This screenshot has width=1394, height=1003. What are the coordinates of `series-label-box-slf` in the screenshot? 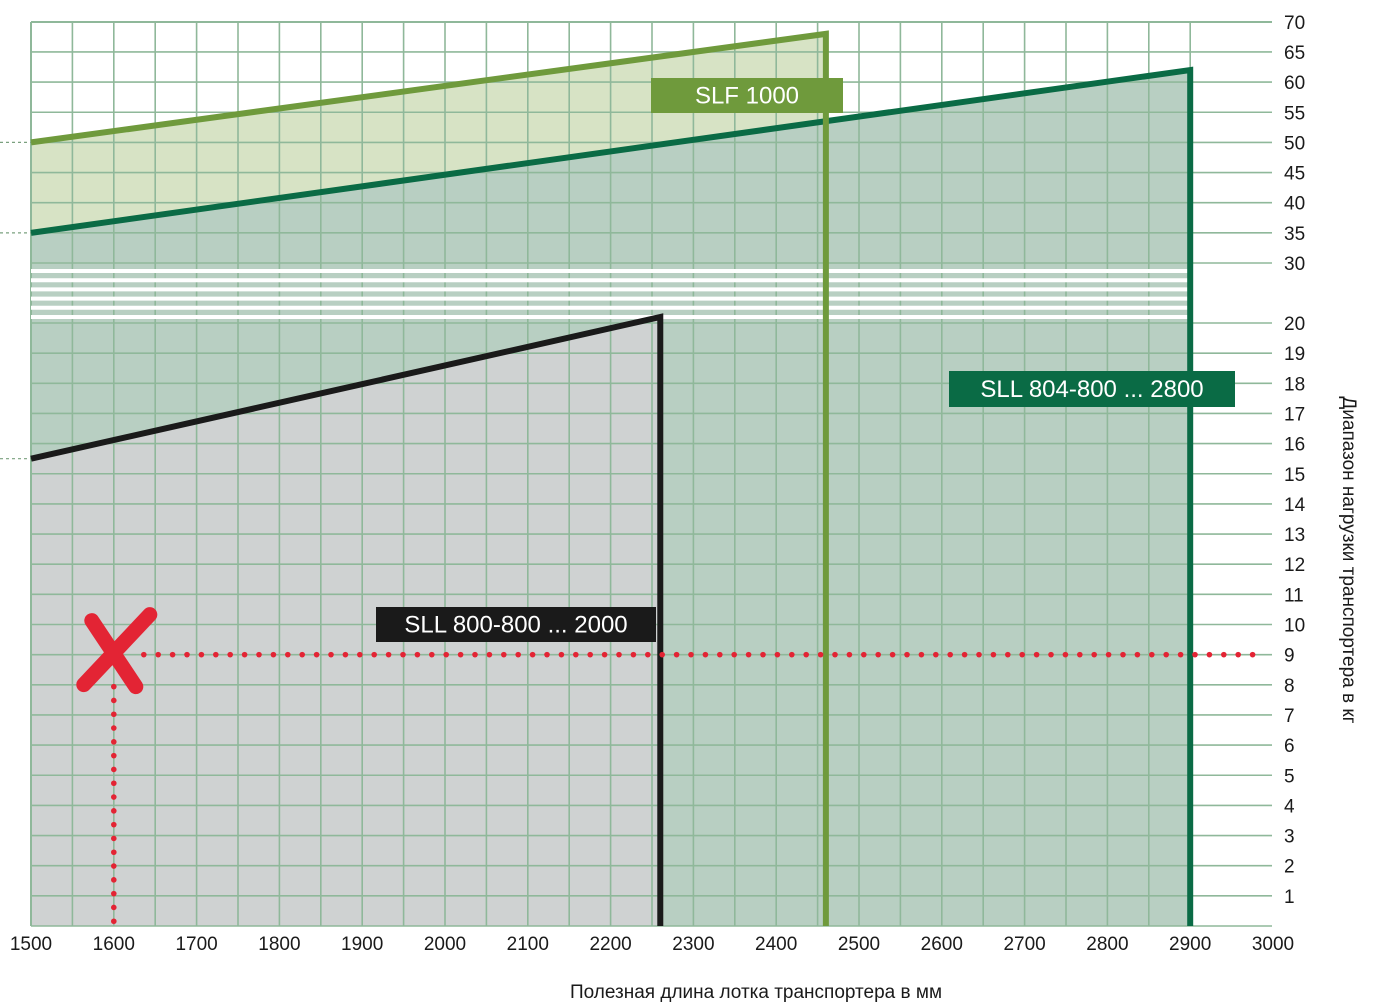 It's located at (747, 95).